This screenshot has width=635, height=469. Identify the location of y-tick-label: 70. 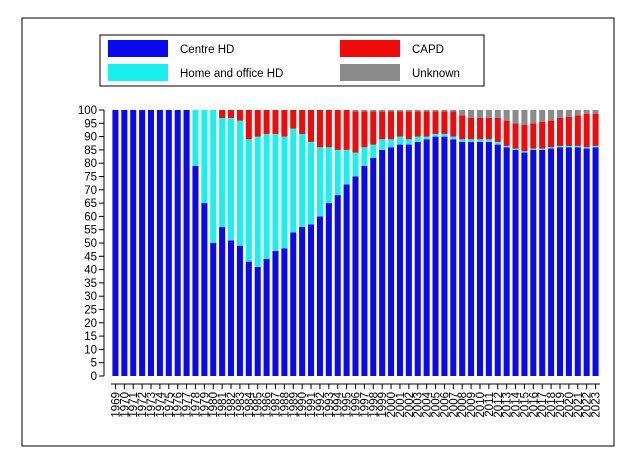
(90, 191).